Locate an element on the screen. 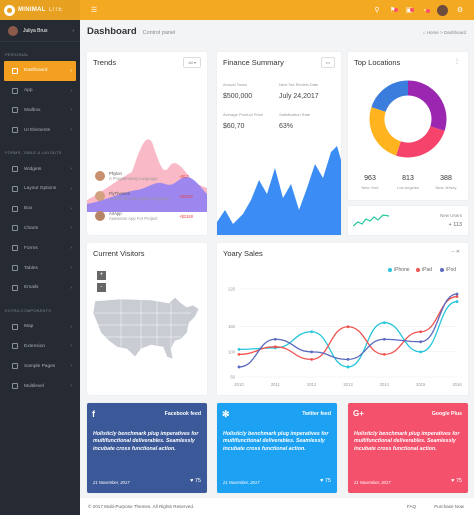 Image resolution: width=474 pixels, height=515 pixels. table-icon is located at coordinates (15, 268).